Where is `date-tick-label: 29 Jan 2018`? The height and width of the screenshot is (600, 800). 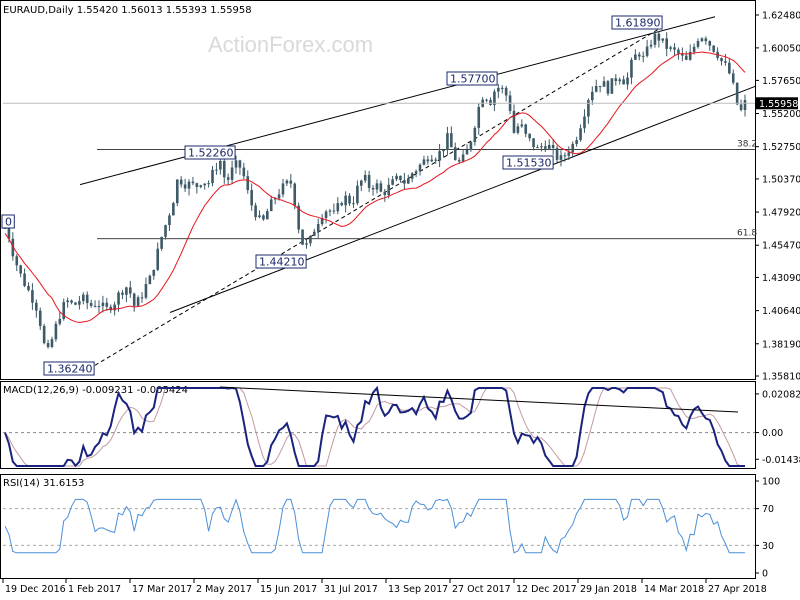
date-tick-label: 29 Jan 2018 is located at coordinates (608, 589).